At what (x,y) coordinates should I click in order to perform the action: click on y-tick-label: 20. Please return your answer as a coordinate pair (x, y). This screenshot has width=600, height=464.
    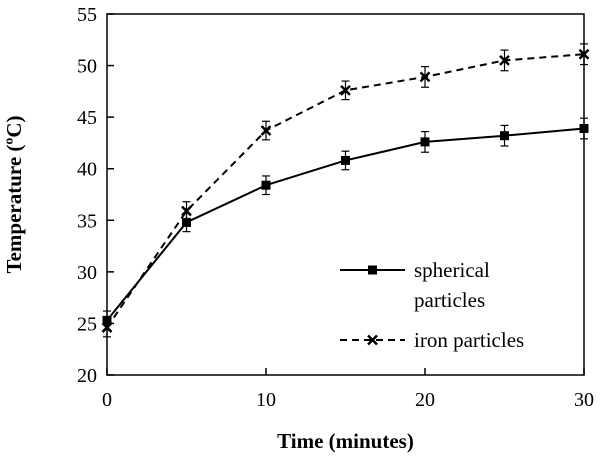
    Looking at the image, I should click on (87, 376).